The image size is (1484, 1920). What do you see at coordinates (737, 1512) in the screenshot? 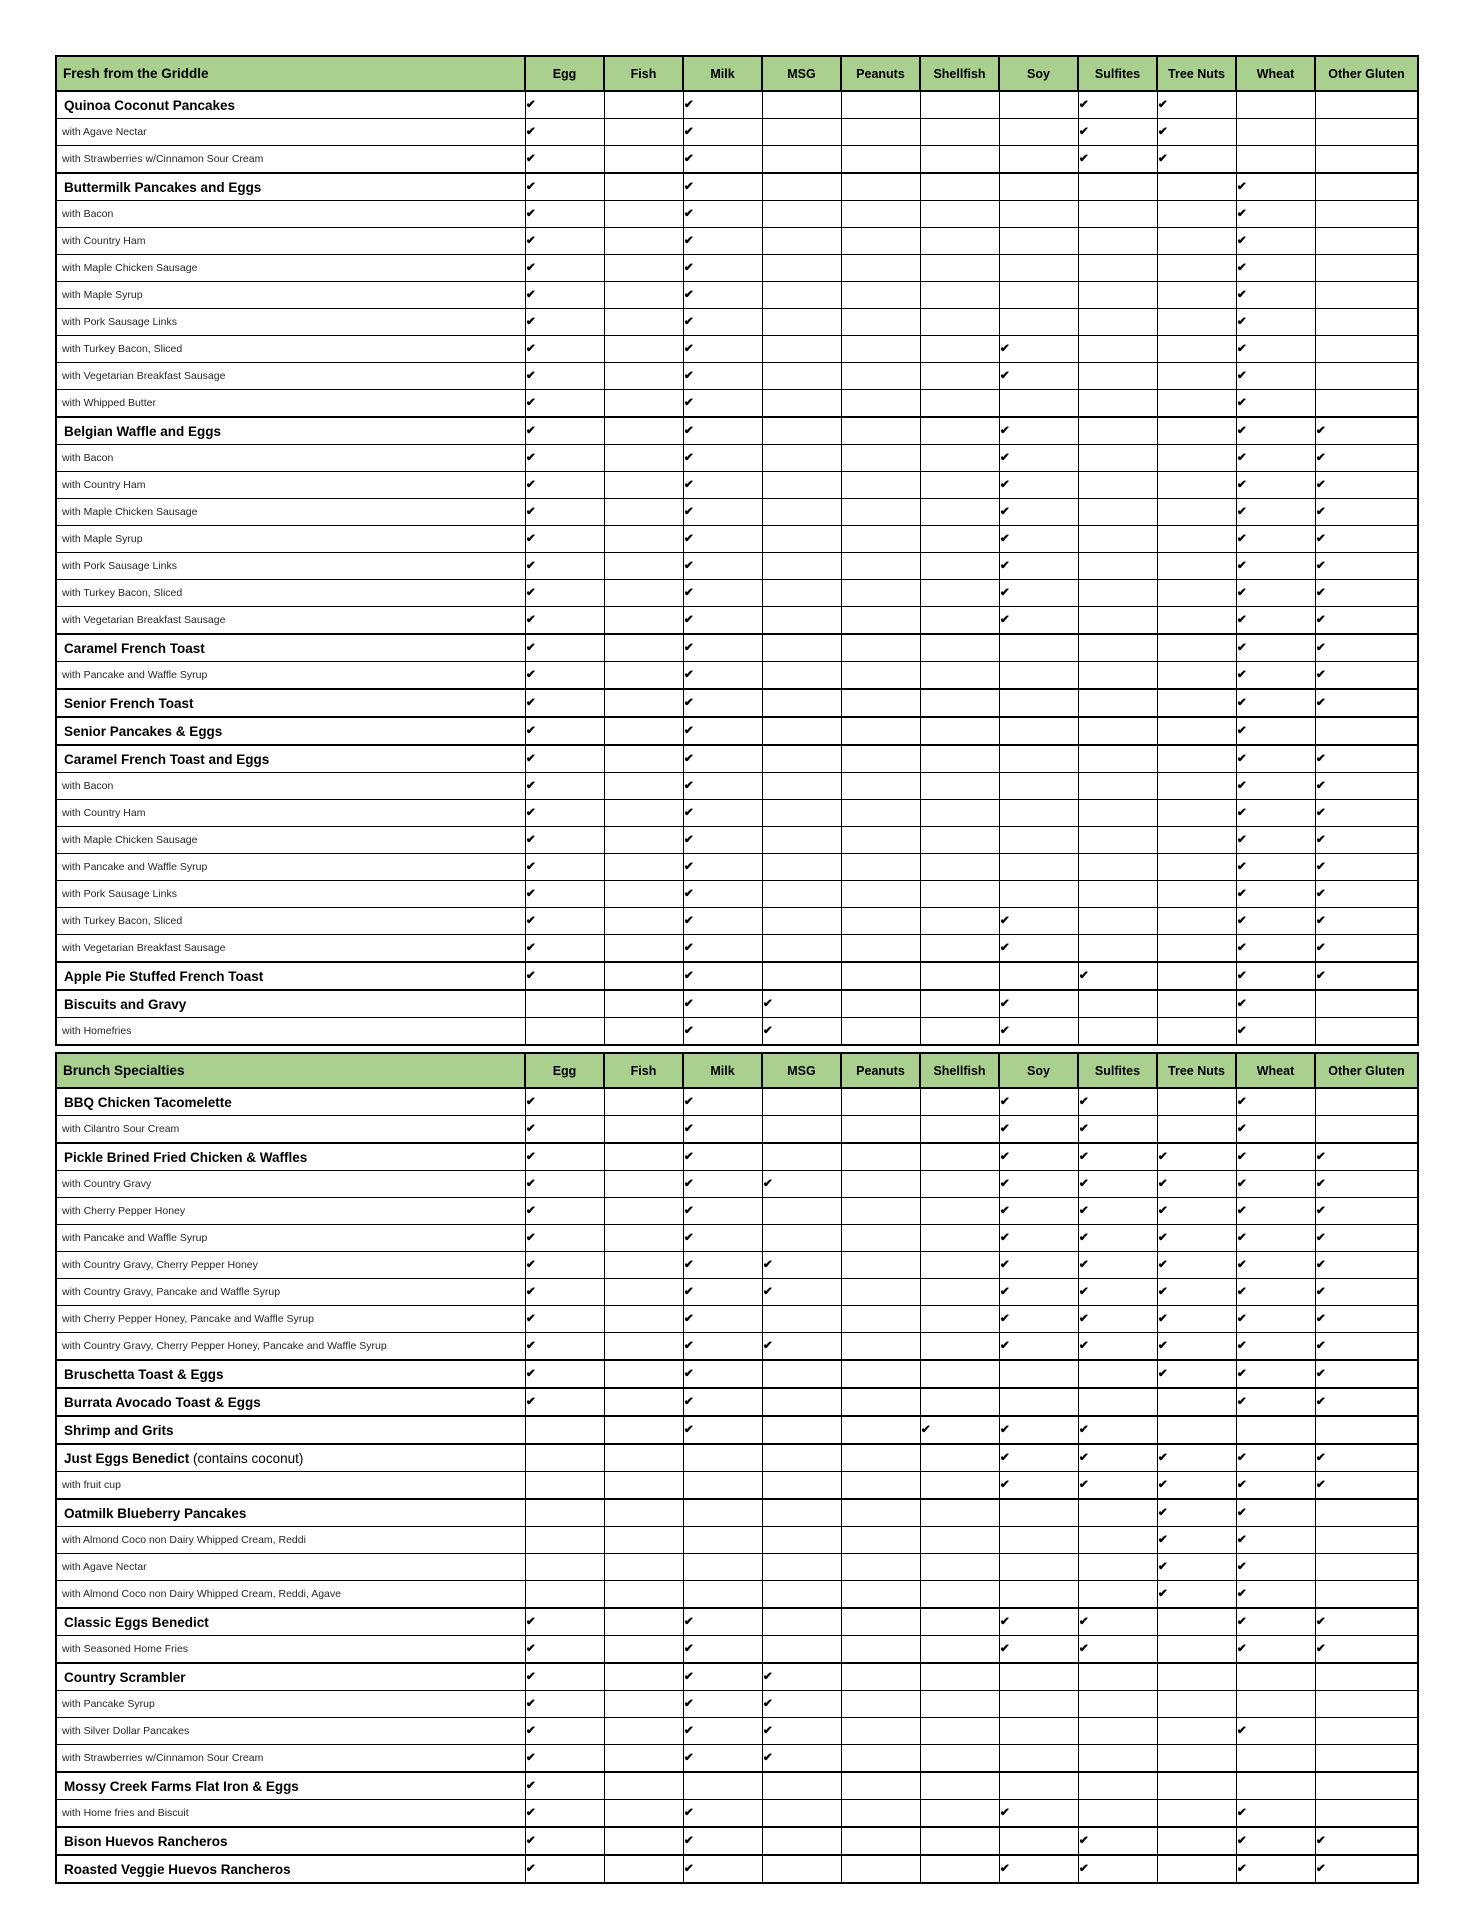
I see `table-row: Oatmilk Blueberry Pancakes ✔ ✔` at bounding box center [737, 1512].